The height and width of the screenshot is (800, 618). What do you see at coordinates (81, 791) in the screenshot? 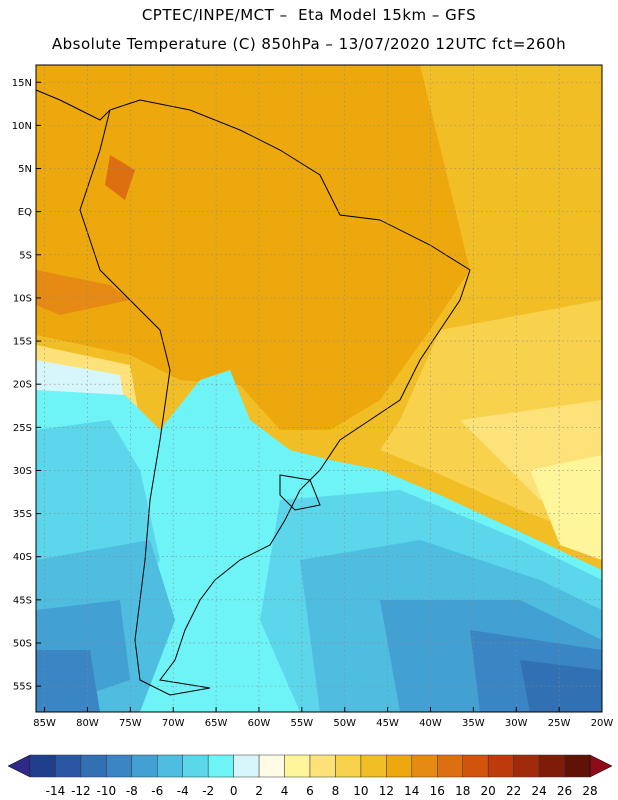
I see `colorbar-label: -12` at bounding box center [81, 791].